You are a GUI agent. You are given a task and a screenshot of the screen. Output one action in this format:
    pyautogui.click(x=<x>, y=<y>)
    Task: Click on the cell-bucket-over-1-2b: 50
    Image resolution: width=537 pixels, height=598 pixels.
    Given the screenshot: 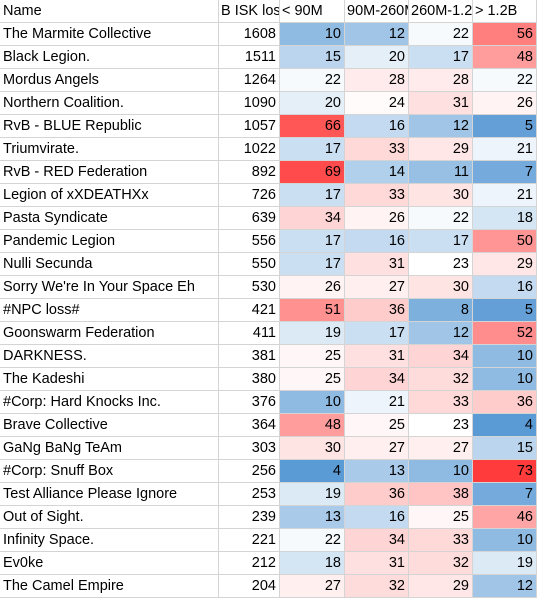 What is the action you would take?
    pyautogui.click(x=505, y=241)
    